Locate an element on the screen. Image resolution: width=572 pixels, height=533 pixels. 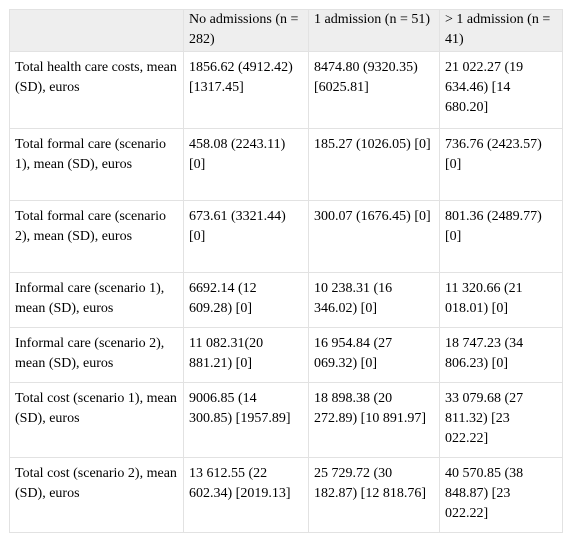
table-cell: 9006.85 (14 300.85) [1957.89] is located at coordinates (246, 420).